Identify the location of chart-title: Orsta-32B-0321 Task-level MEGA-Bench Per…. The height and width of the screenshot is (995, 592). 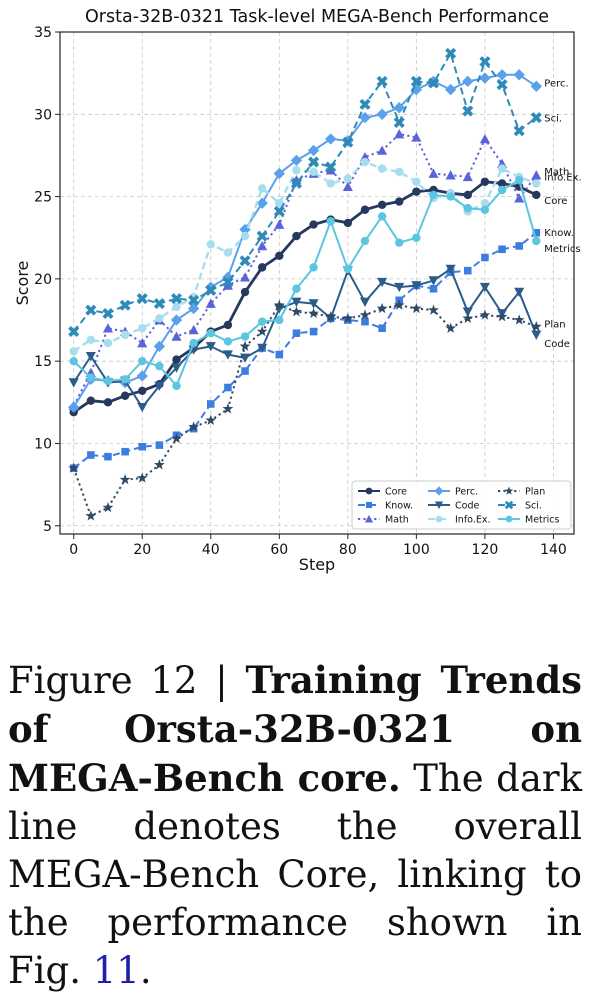
(317, 17).